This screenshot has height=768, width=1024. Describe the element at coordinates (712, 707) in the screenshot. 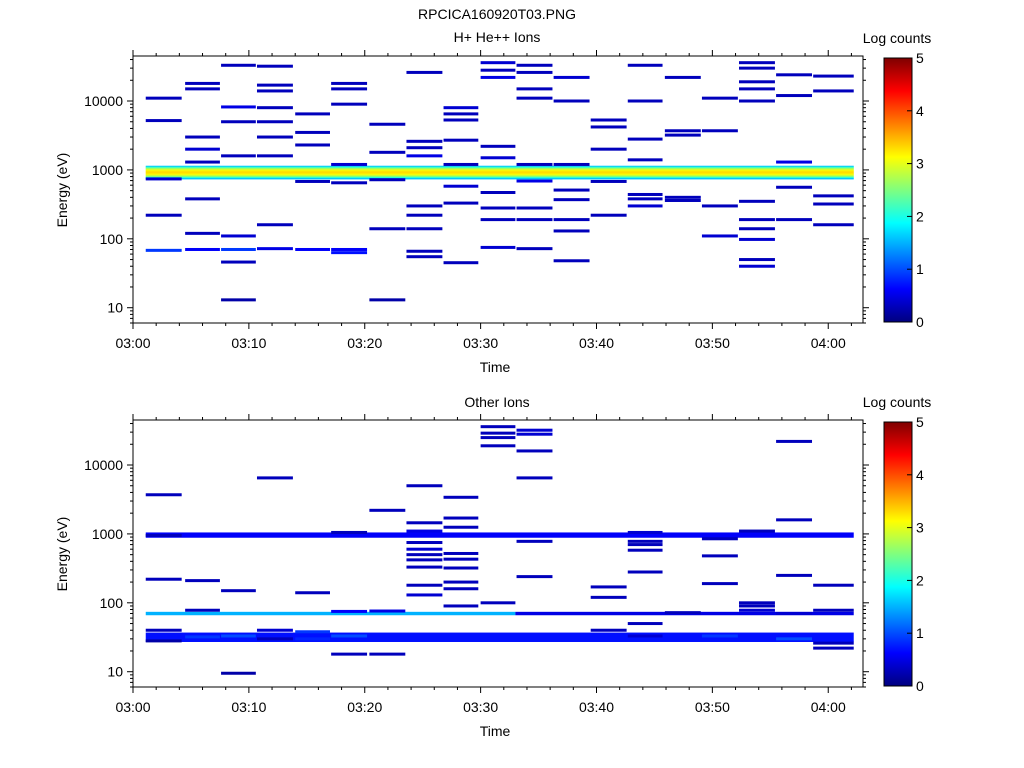

I see `x-tick-label: 03:50` at that location.